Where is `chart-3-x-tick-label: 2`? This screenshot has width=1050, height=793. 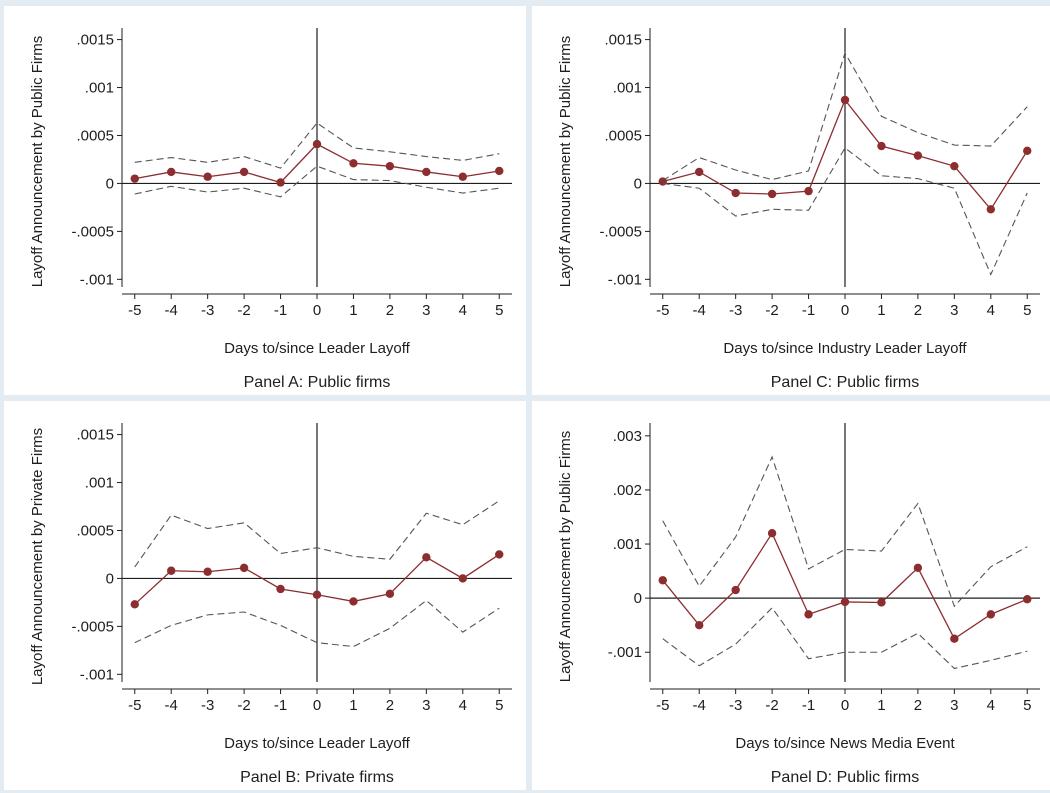
chart-3-x-tick-label: 2 is located at coordinates (390, 705).